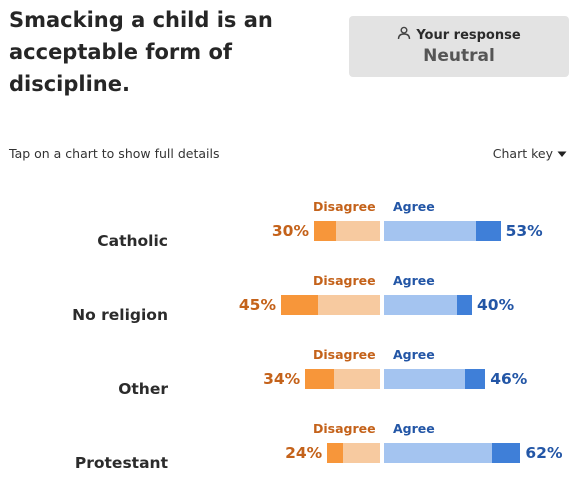 This screenshot has height=495, width=575. I want to click on your-response-value: Neutral, so click(459, 56).